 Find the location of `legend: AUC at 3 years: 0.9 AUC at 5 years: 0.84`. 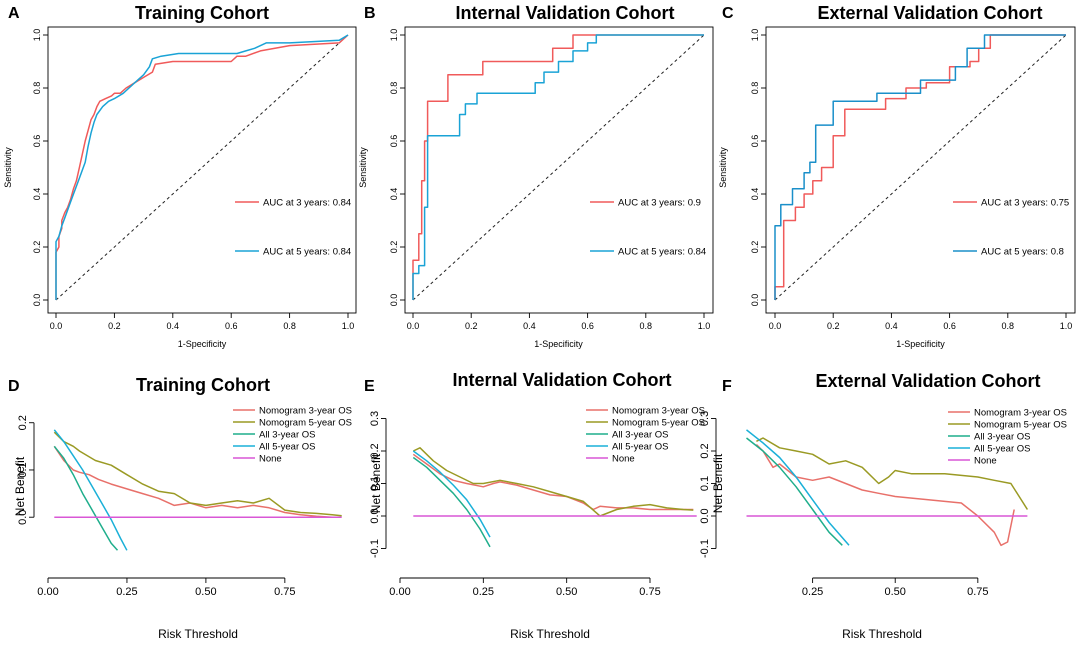

legend: AUC at 3 years: 0.9 AUC at 5 years: 0.84 is located at coordinates (648, 228).